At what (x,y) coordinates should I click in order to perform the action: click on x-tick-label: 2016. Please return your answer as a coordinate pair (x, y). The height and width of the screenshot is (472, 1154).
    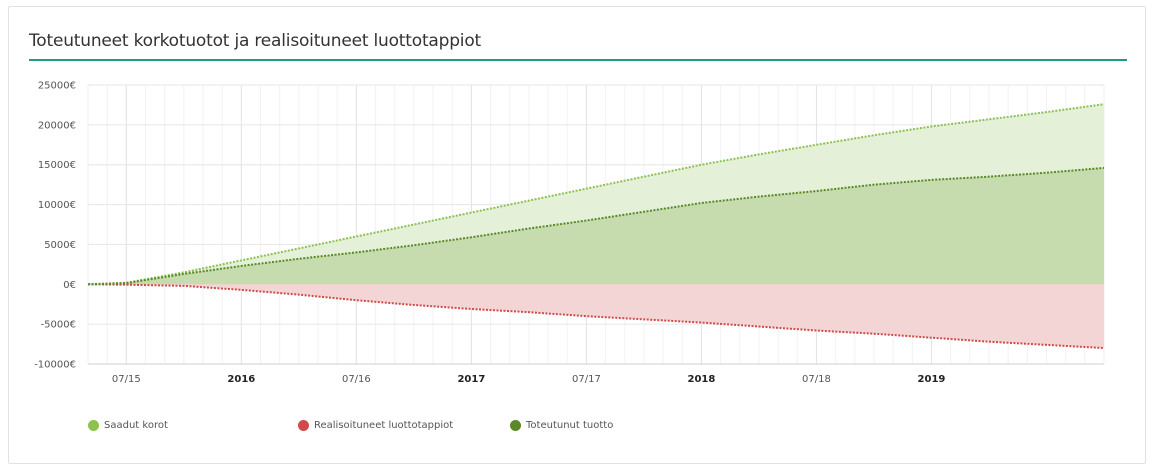
    Looking at the image, I should click on (241, 379).